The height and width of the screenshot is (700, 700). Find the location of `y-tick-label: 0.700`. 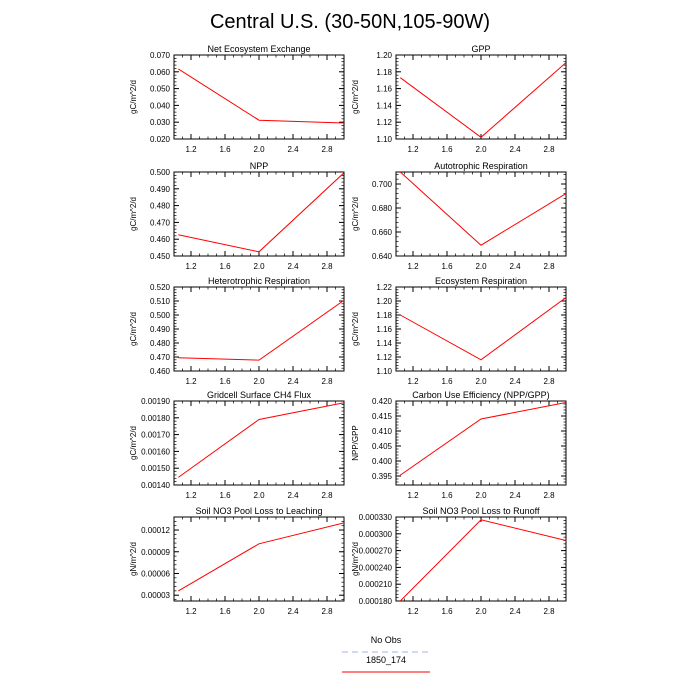

y-tick-label: 0.700 is located at coordinates (382, 184).